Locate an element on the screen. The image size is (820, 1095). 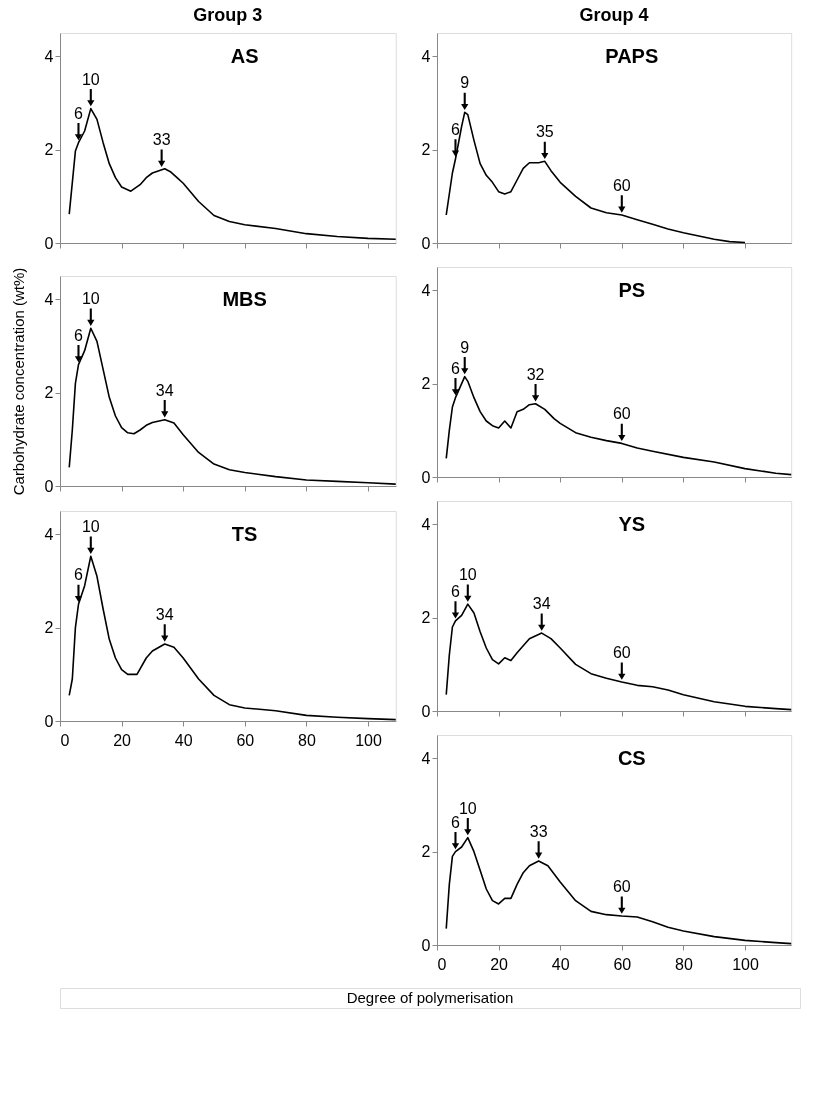
text: PAPS is located at coordinates (632, 56).